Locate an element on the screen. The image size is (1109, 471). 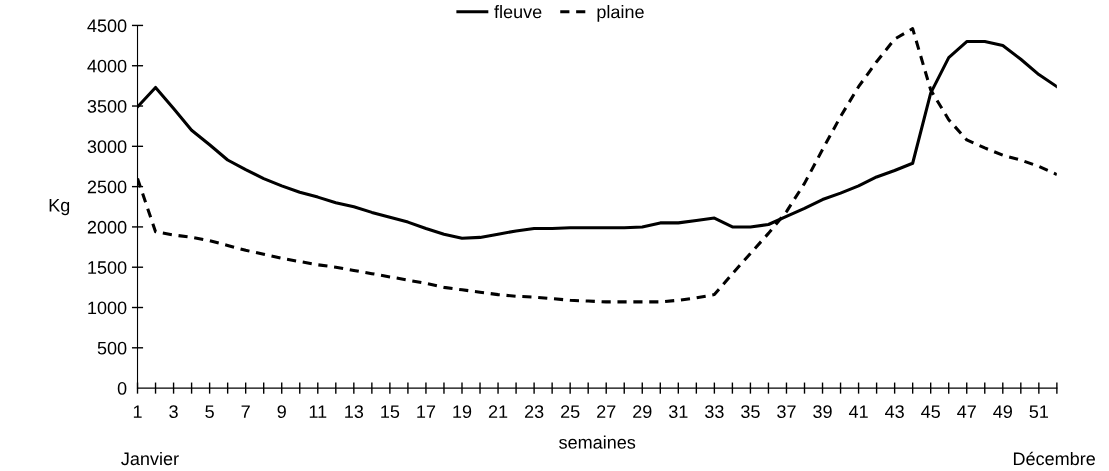
x-tick-label: 11 is located at coordinates (318, 411).